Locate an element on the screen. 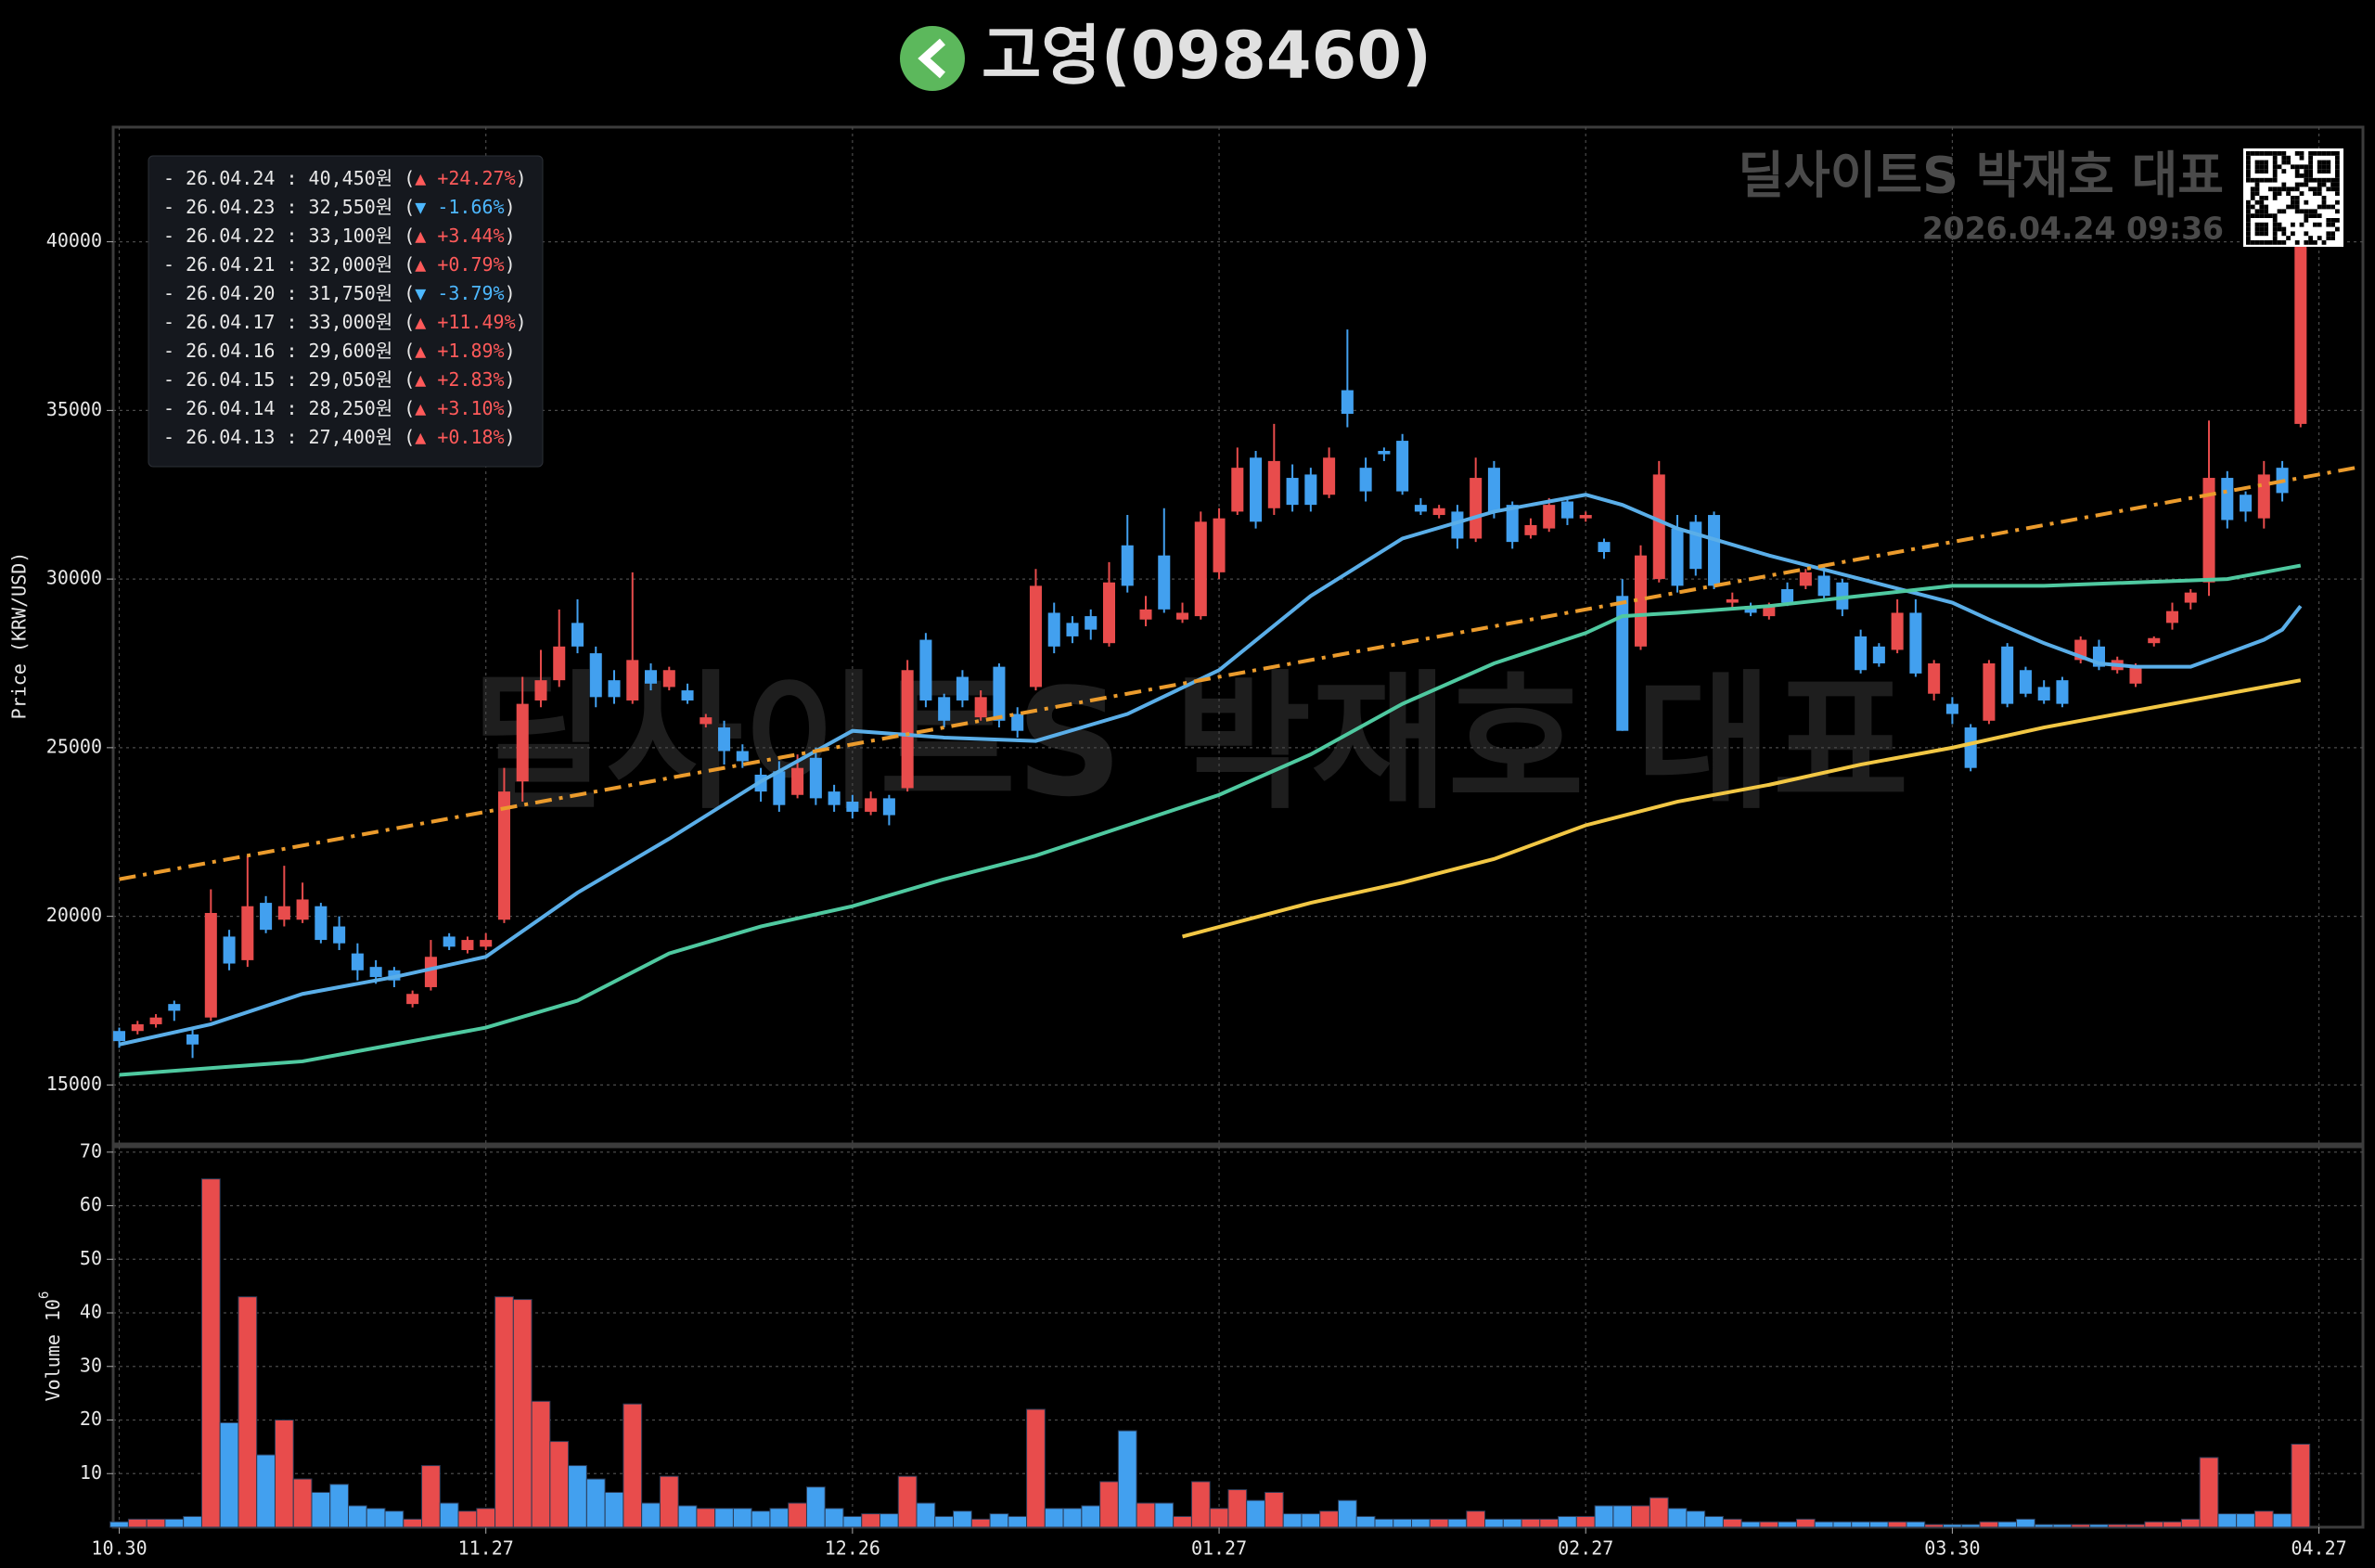  legend-entry: - 26.04.21 : 32,000원 (▲ +0.79%) is located at coordinates (339, 264).